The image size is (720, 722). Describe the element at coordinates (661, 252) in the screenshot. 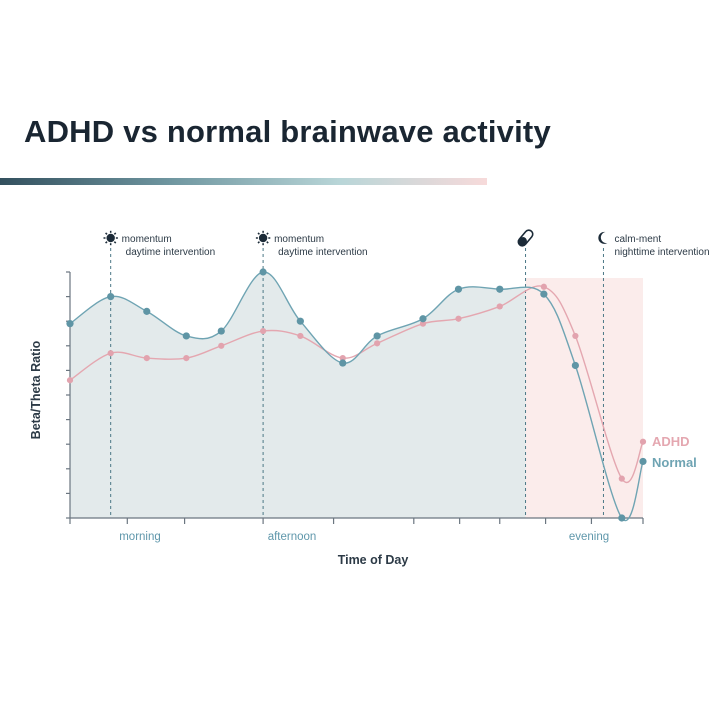

I see `annotation-text-3-2: nighttime intervention` at that location.